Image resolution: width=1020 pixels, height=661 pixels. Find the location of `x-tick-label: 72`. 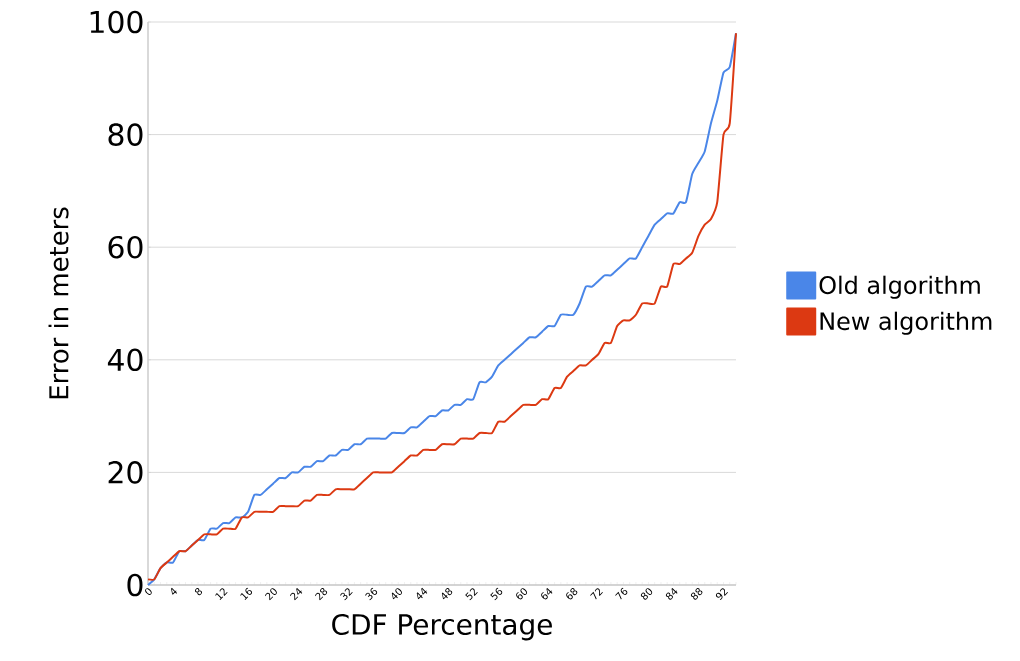

x-tick-label: 72 is located at coordinates (596, 594).